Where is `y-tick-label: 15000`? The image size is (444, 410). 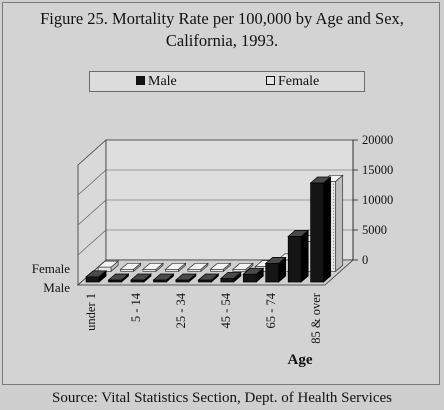 y-tick-label: 15000 is located at coordinates (377, 170).